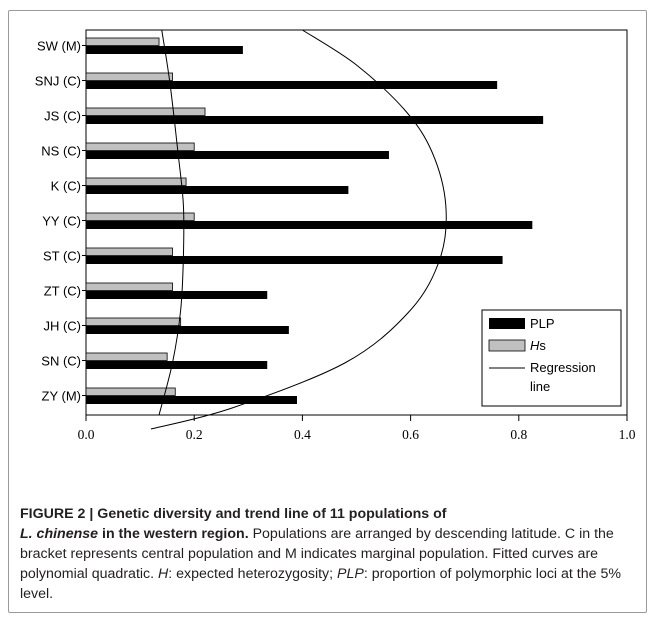 Image resolution: width=657 pixels, height=623 pixels. Describe the element at coordinates (507, 345) in the screenshot. I see `legend-swatch-hs` at that location.